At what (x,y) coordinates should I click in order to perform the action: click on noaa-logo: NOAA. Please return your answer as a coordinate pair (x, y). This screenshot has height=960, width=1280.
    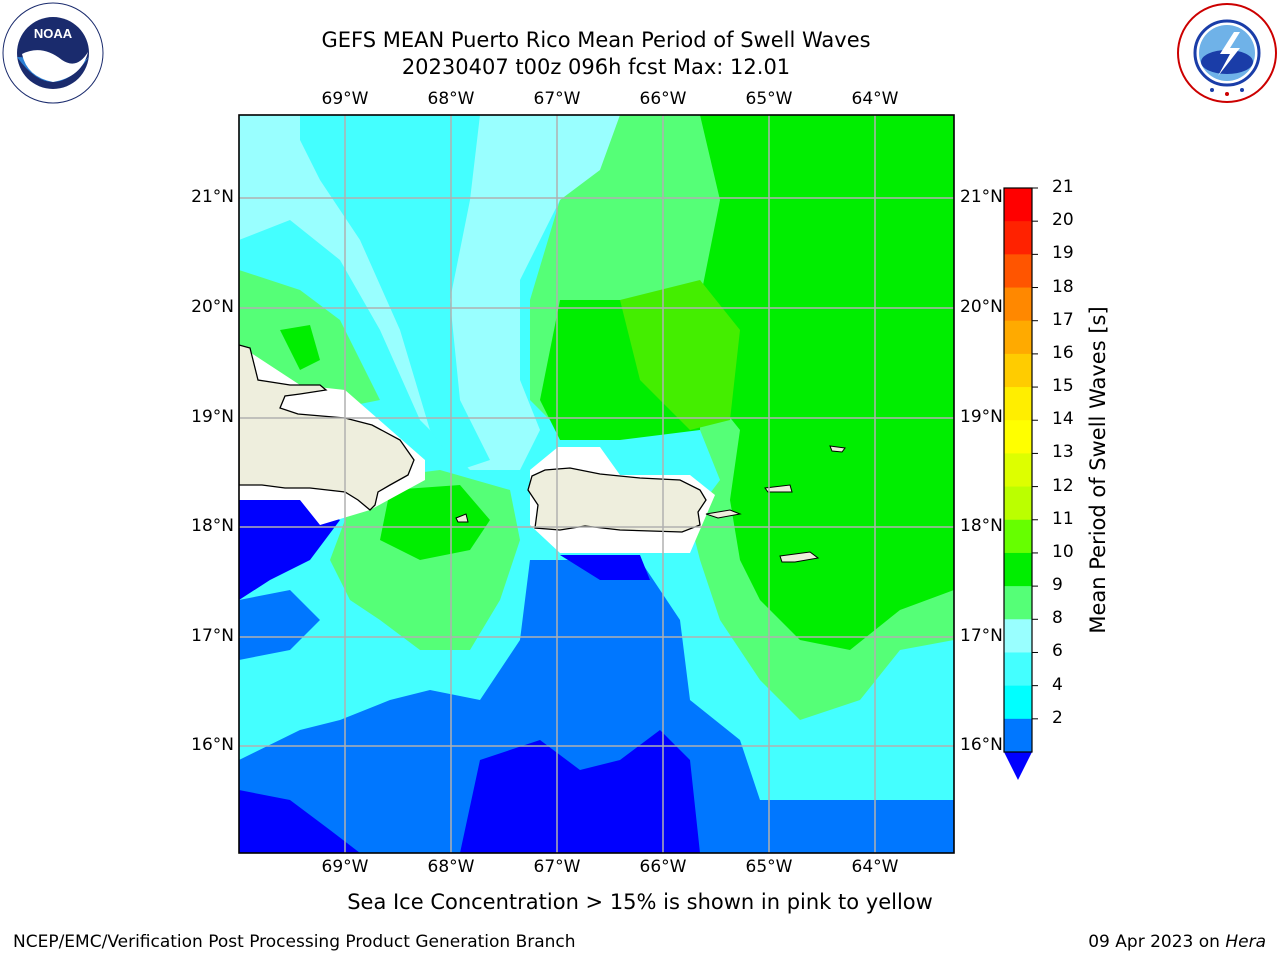
    Looking at the image, I should click on (53, 53).